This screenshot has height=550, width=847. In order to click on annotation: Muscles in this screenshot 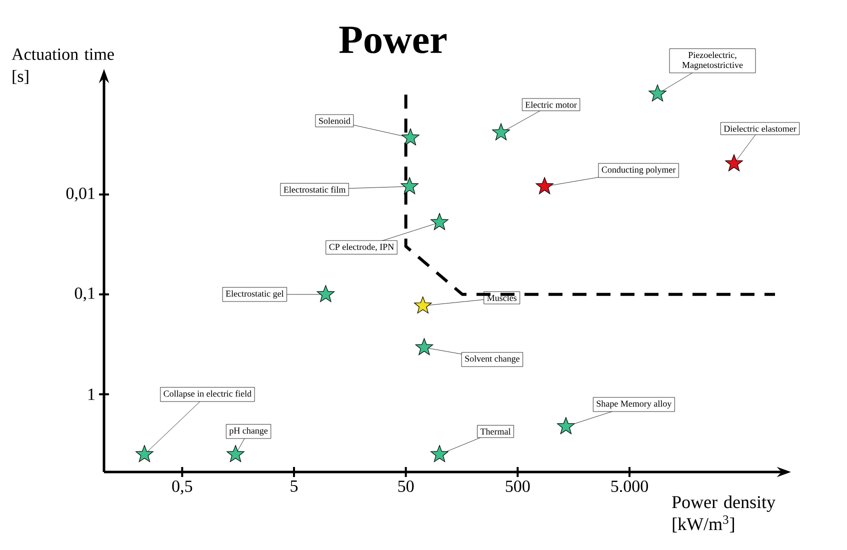, I will do `click(502, 297)`.